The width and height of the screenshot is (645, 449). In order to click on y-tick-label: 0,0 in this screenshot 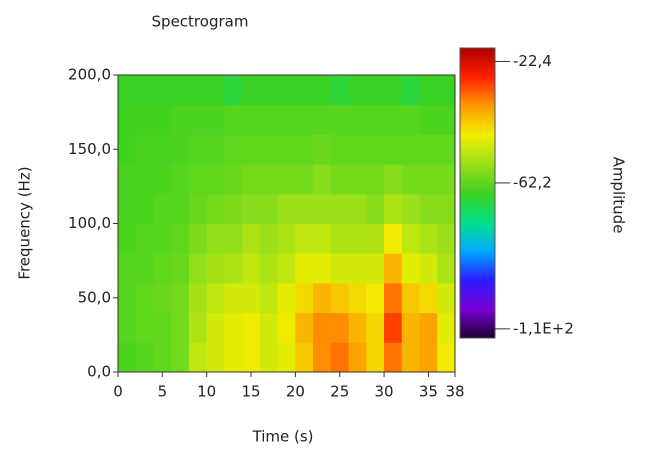, I will do `click(99, 372)`.